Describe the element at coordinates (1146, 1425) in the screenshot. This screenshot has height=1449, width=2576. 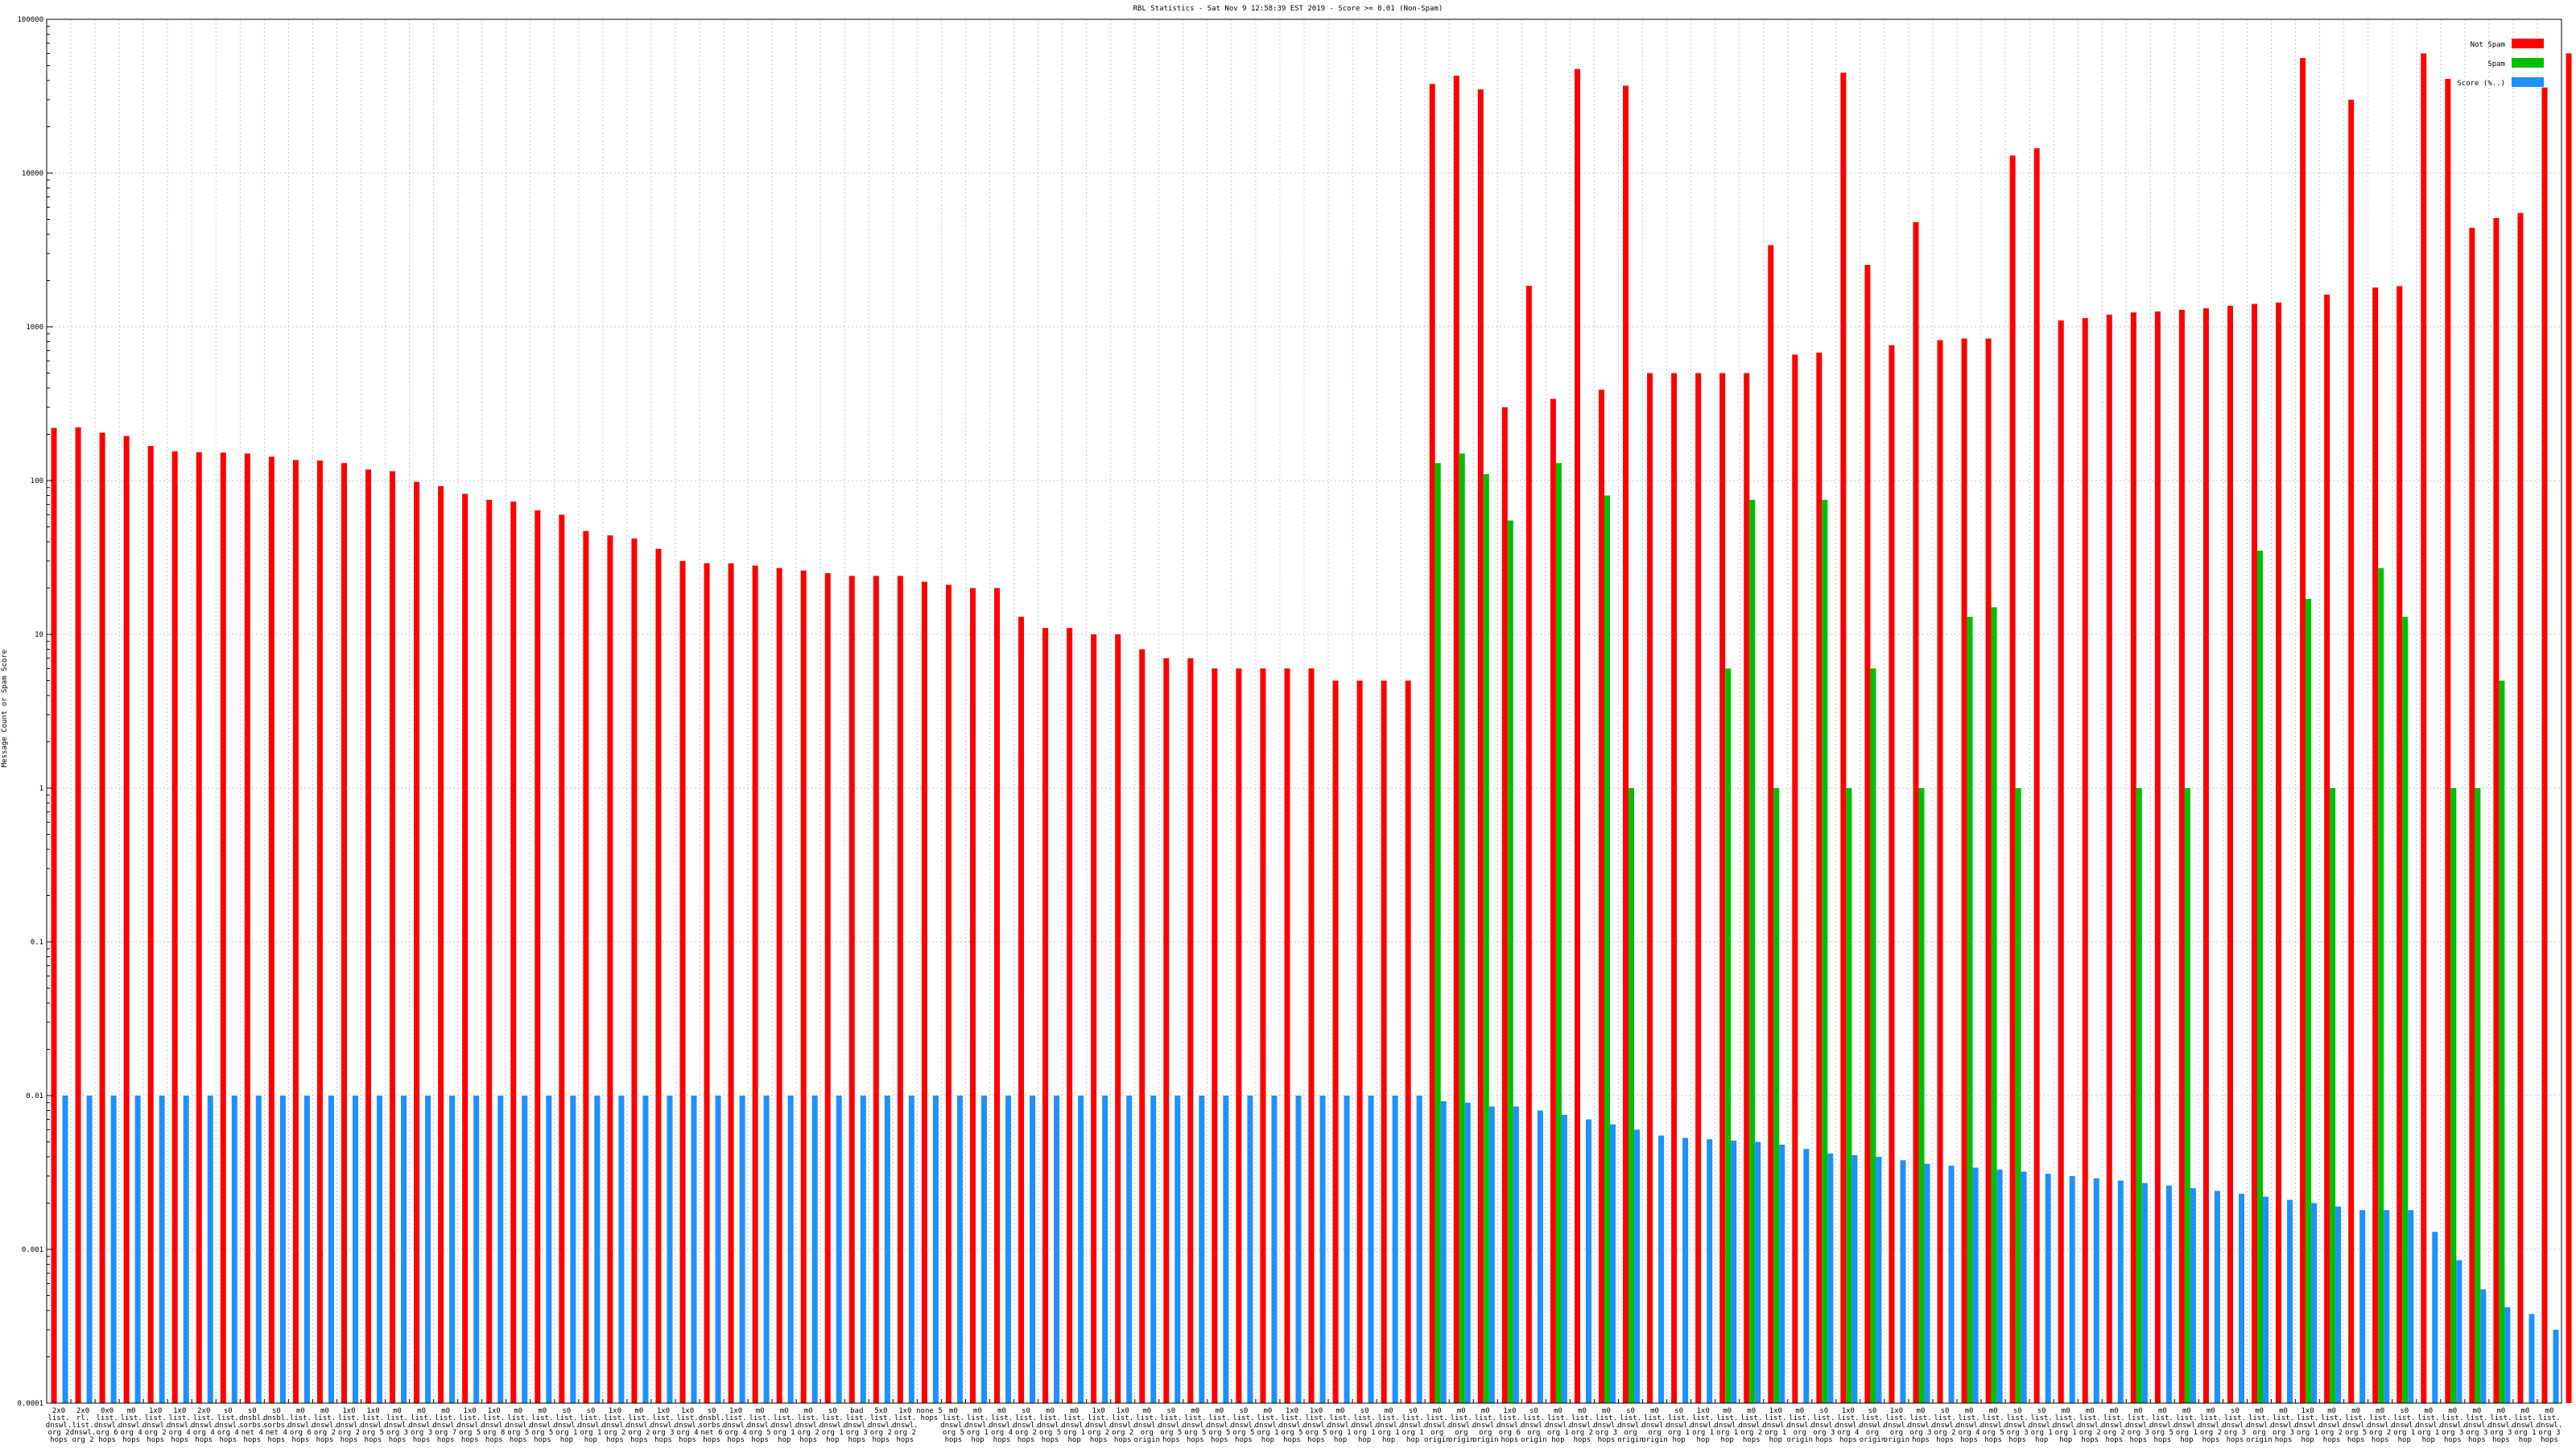
I see `x-tick-label: m0 list. dnswl. org origin` at that location.